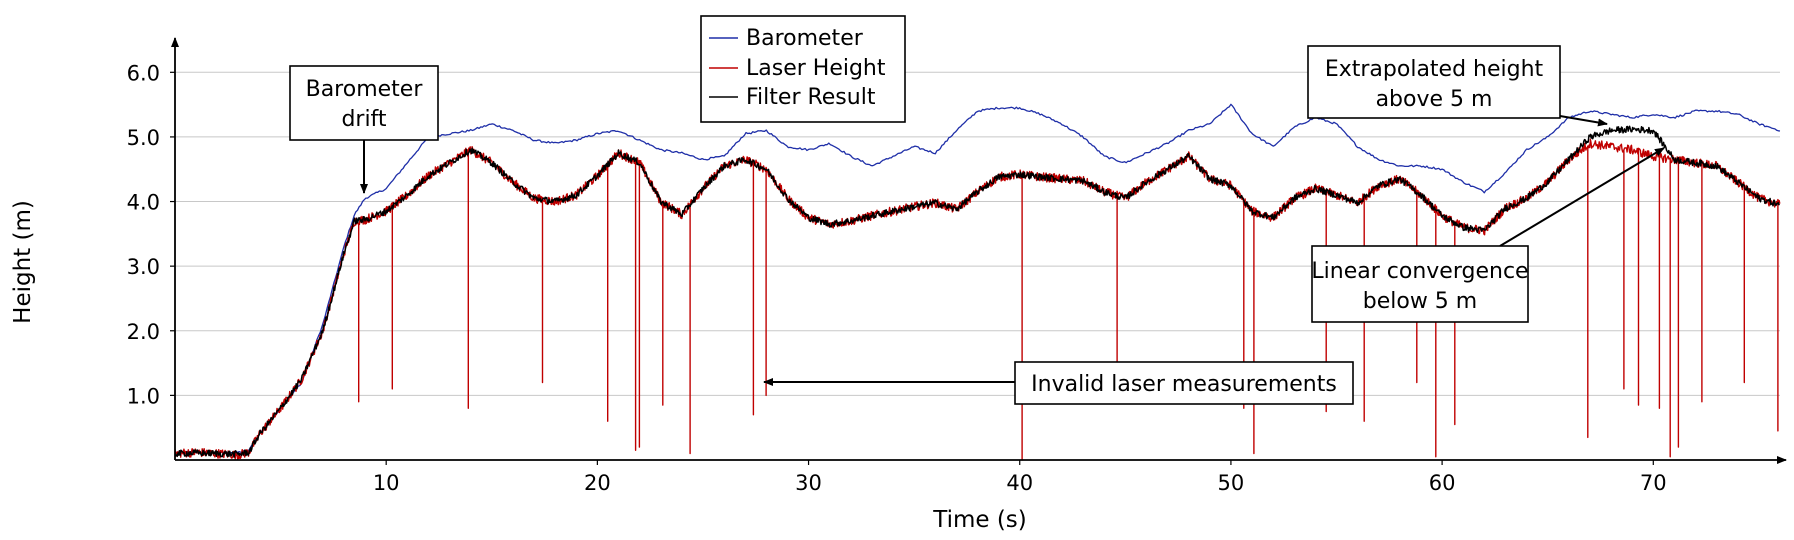 This screenshot has height=540, width=1794. I want to click on x-tick-label: 30, so click(808, 483).